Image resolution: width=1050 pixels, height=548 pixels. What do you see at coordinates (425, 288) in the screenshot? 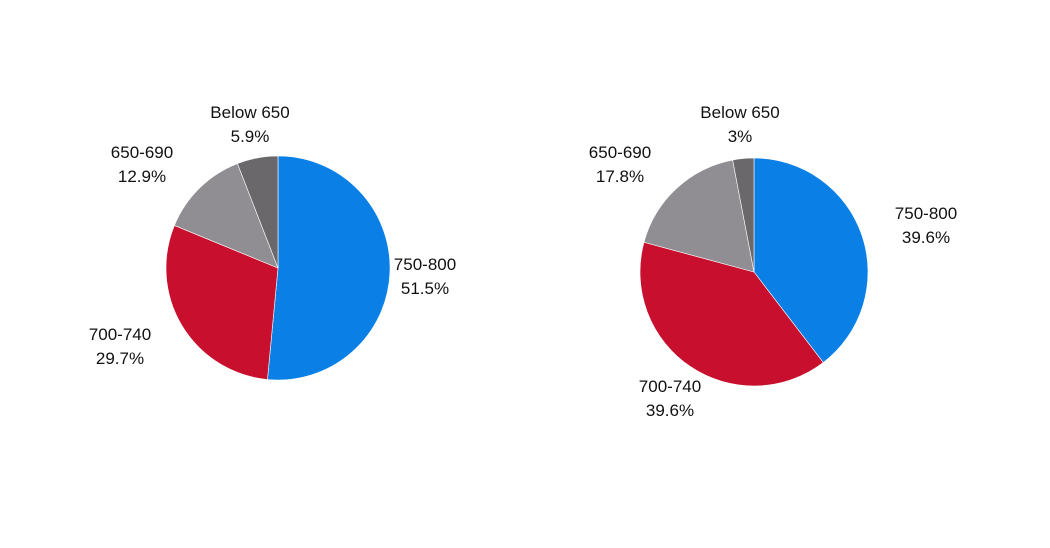
I see `slice-value-label-750-800: 51.5%` at bounding box center [425, 288].